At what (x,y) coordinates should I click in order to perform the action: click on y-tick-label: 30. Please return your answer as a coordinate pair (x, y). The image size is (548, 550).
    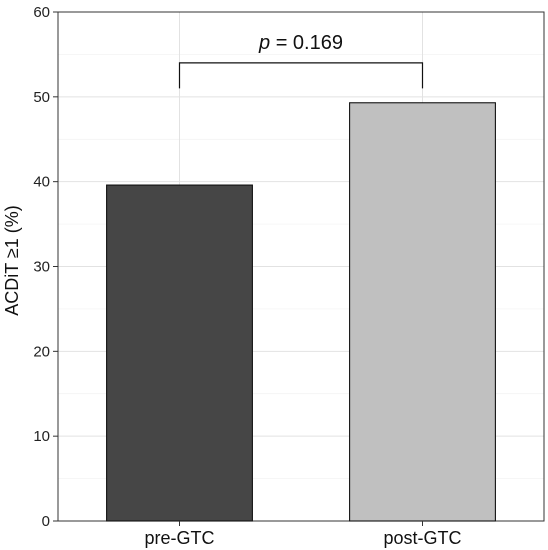
    Looking at the image, I should click on (41, 267).